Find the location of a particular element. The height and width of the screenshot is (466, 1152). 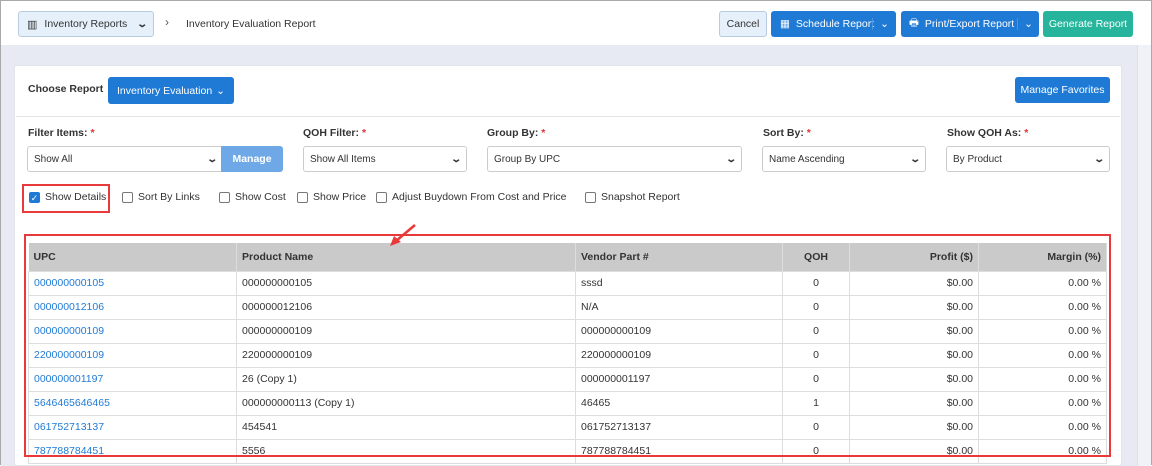

print-export-label: Print/Export Report is located at coordinates (969, 24).